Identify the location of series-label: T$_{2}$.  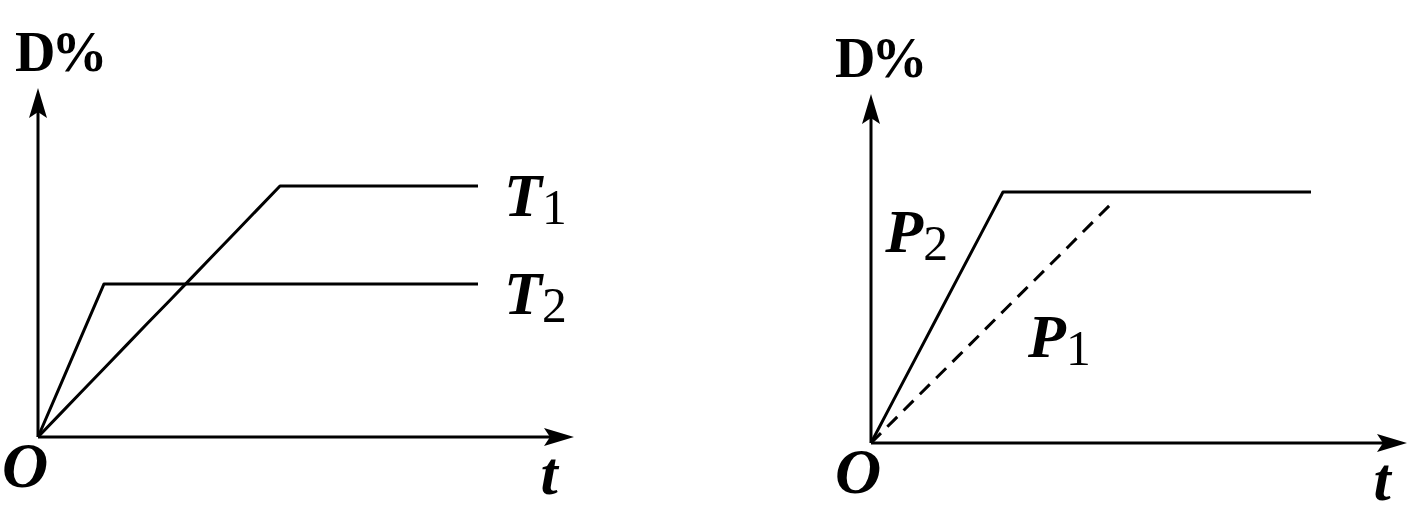
(535, 295).